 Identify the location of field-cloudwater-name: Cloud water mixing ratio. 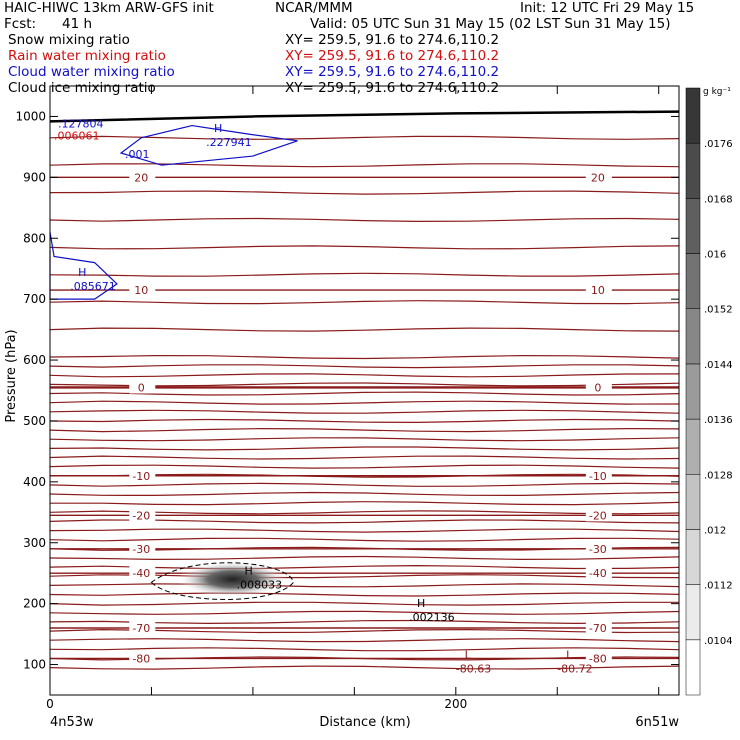
(91, 72).